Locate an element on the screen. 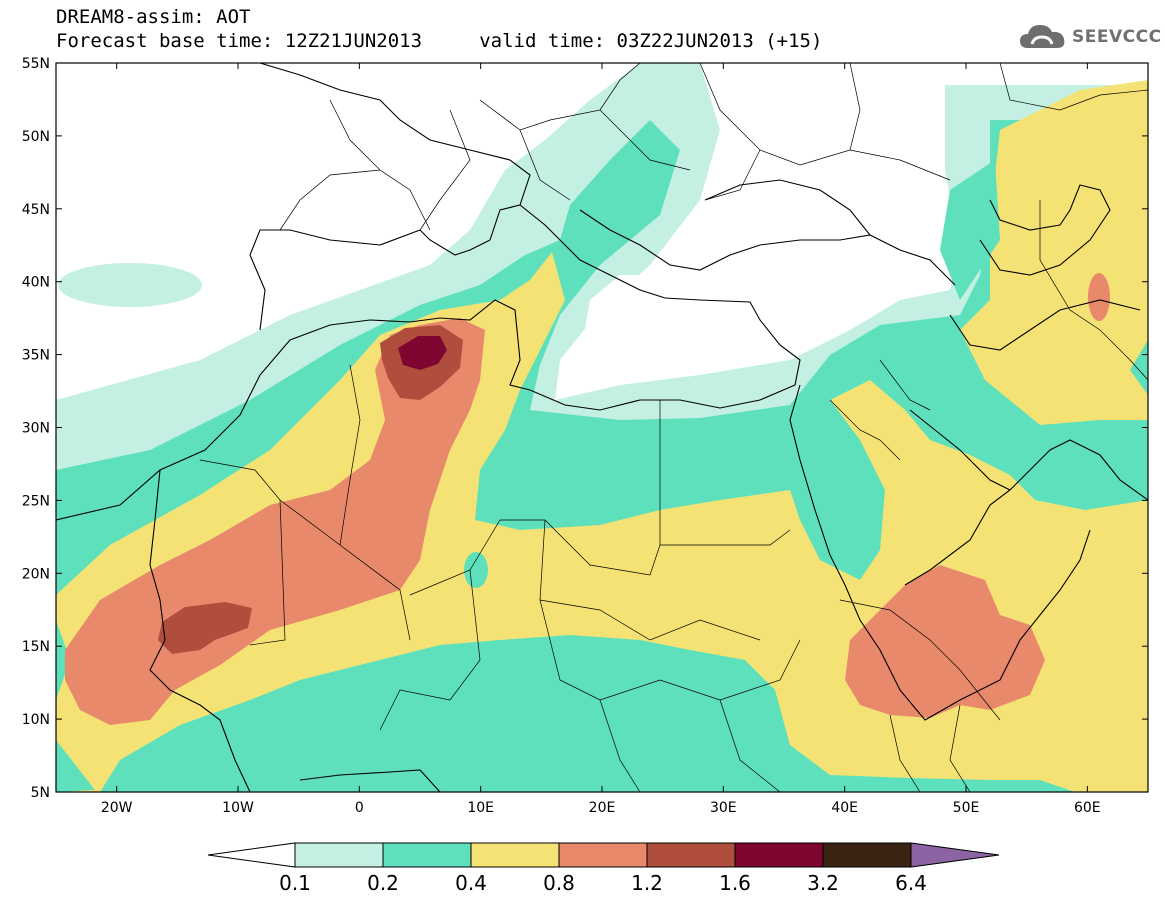  lat-tick-label: 25N is located at coordinates (36, 501).